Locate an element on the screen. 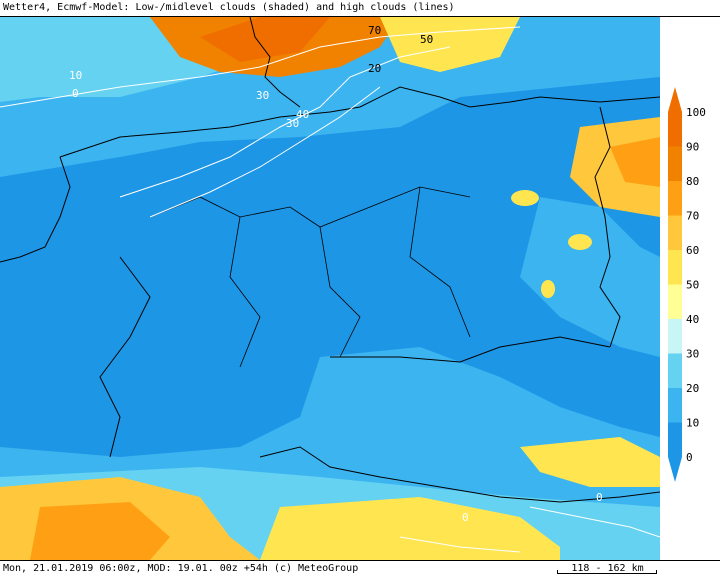 Image resolution: width=720 pixels, height=577 pixels. cloud-patch-baltic-yellow is located at coordinates (450, 44).